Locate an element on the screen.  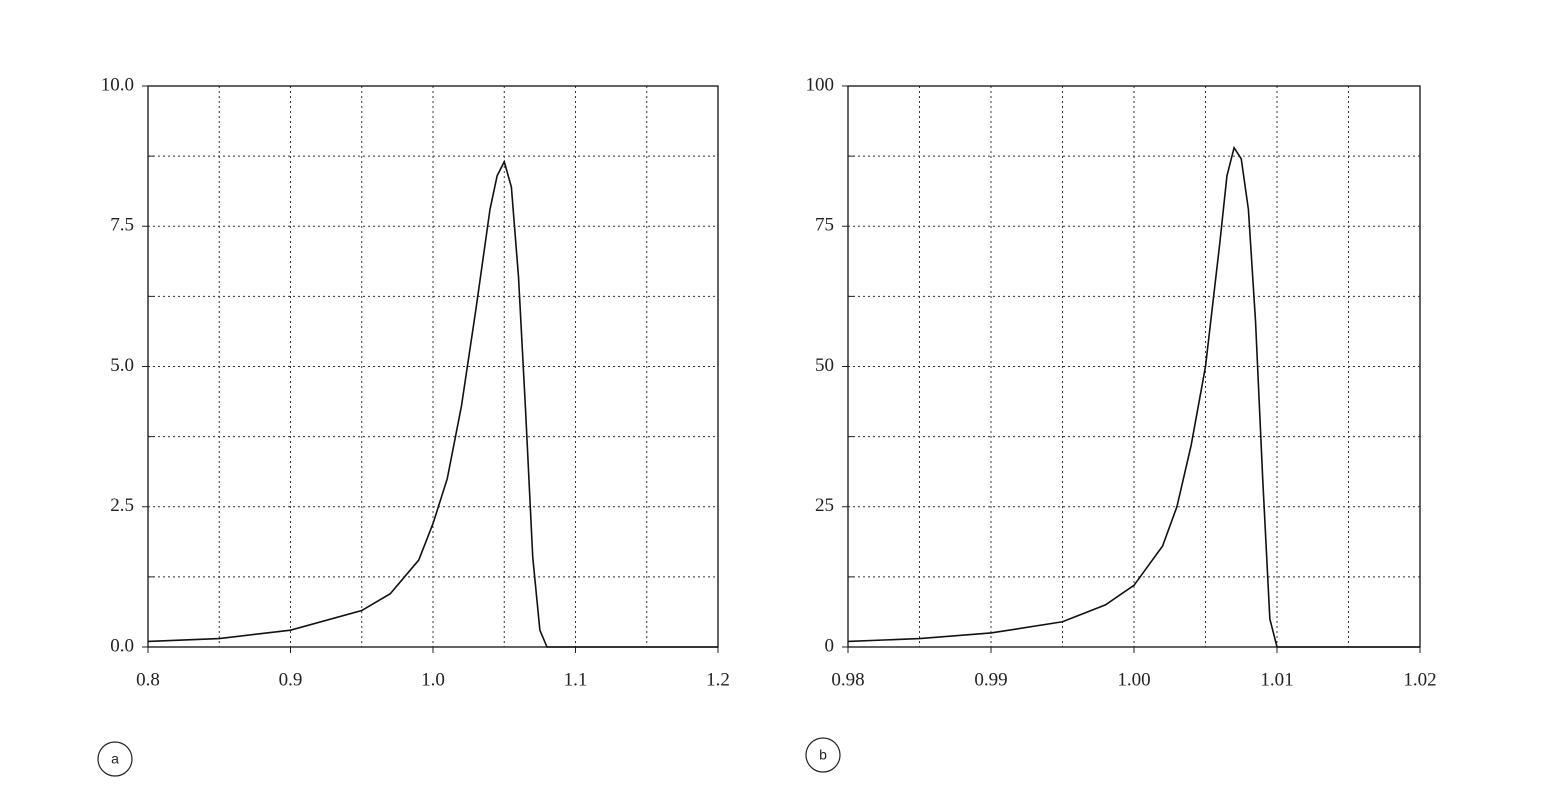
x-tick-label: 1.01 is located at coordinates (1276, 679).